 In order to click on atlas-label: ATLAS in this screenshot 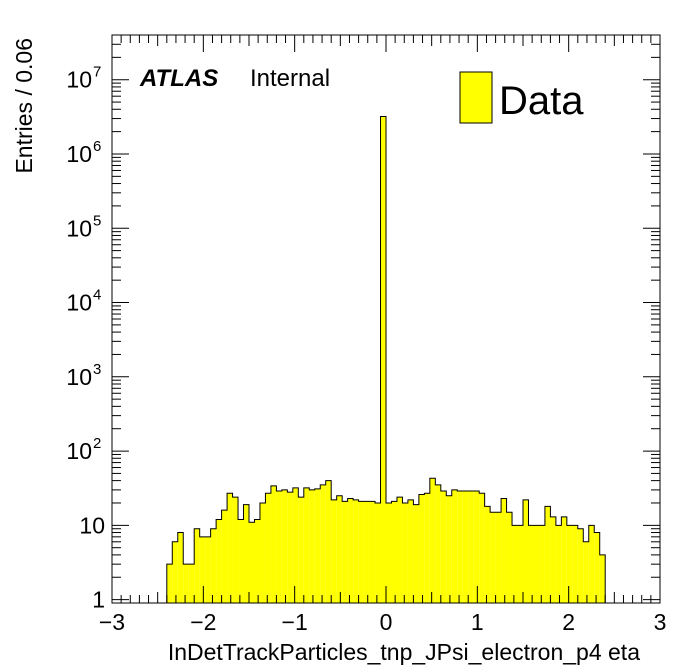, I will do `click(178, 78)`.